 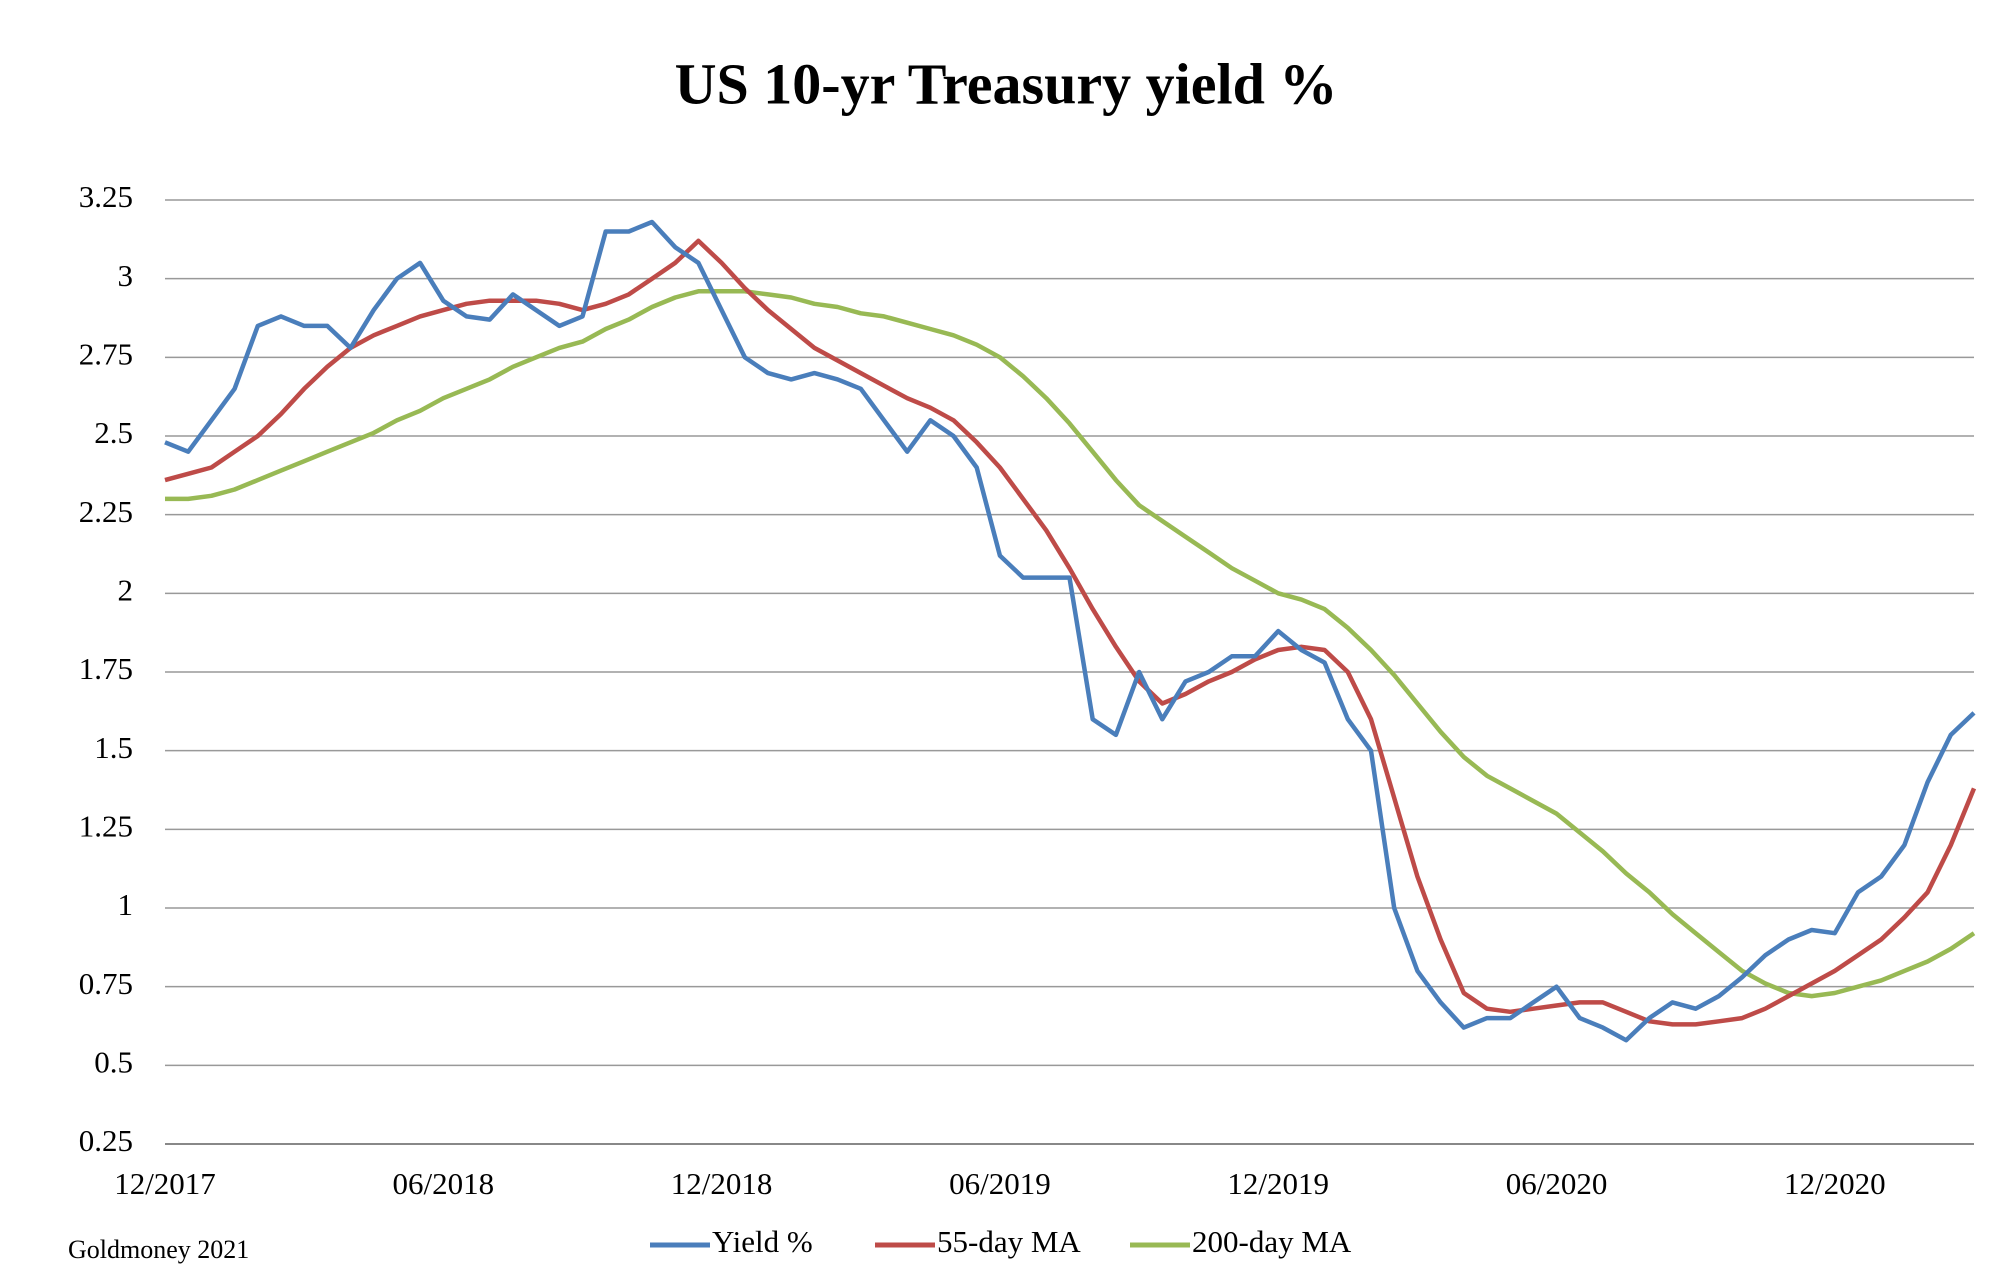 I want to click on y-tick-label: 3, so click(x=126, y=275).